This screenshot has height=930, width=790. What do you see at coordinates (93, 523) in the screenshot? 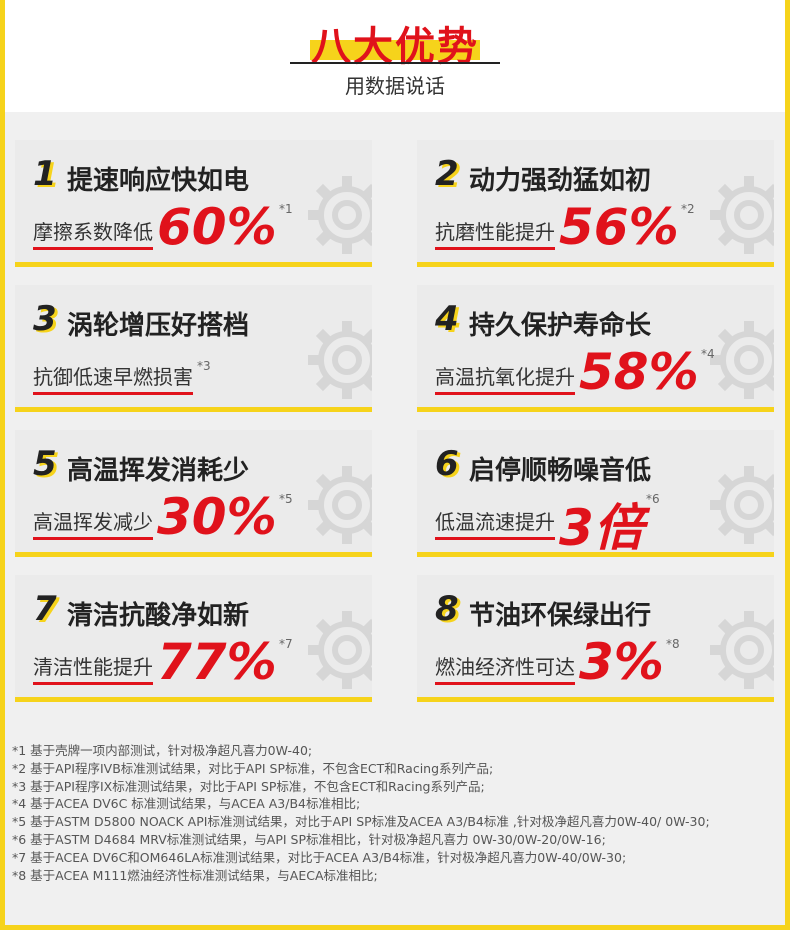
I see `card-label: 高温挥发减少` at bounding box center [93, 523].